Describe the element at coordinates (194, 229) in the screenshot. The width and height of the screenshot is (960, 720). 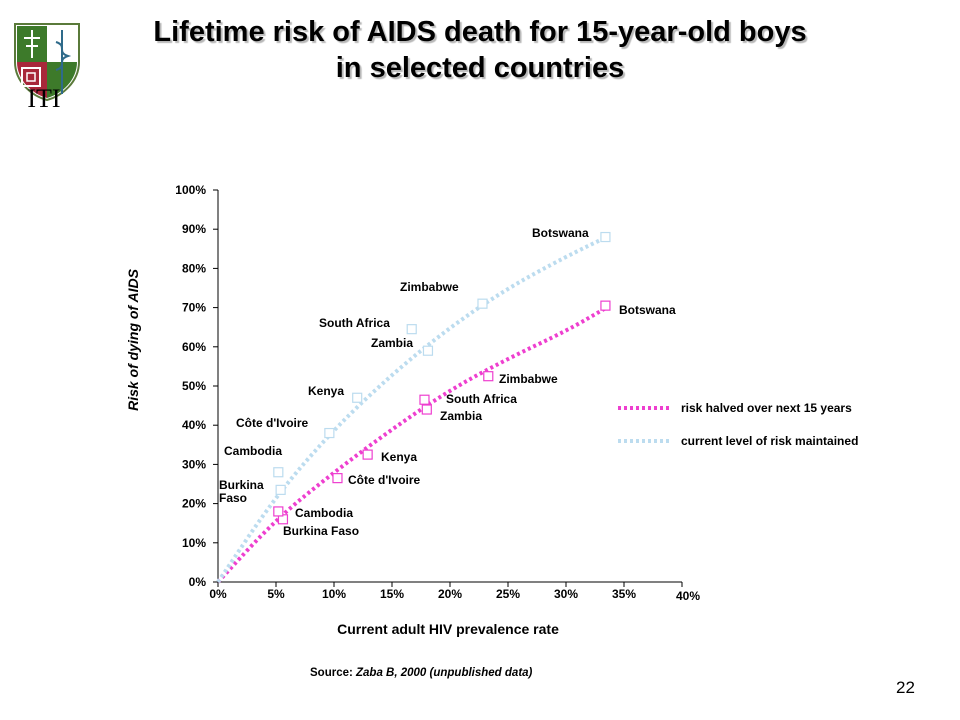
I see `y-tick-label: 90%` at that location.